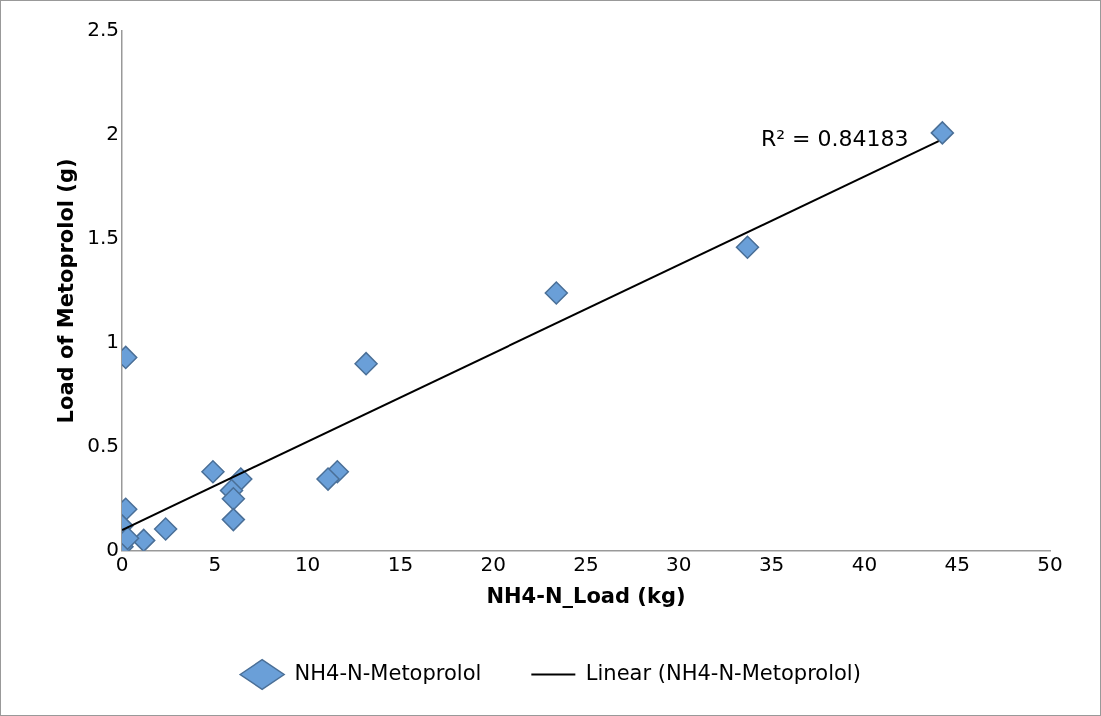 The image size is (1101, 716). Describe the element at coordinates (400, 564) in the screenshot. I see `x-tick-label: 15` at that location.